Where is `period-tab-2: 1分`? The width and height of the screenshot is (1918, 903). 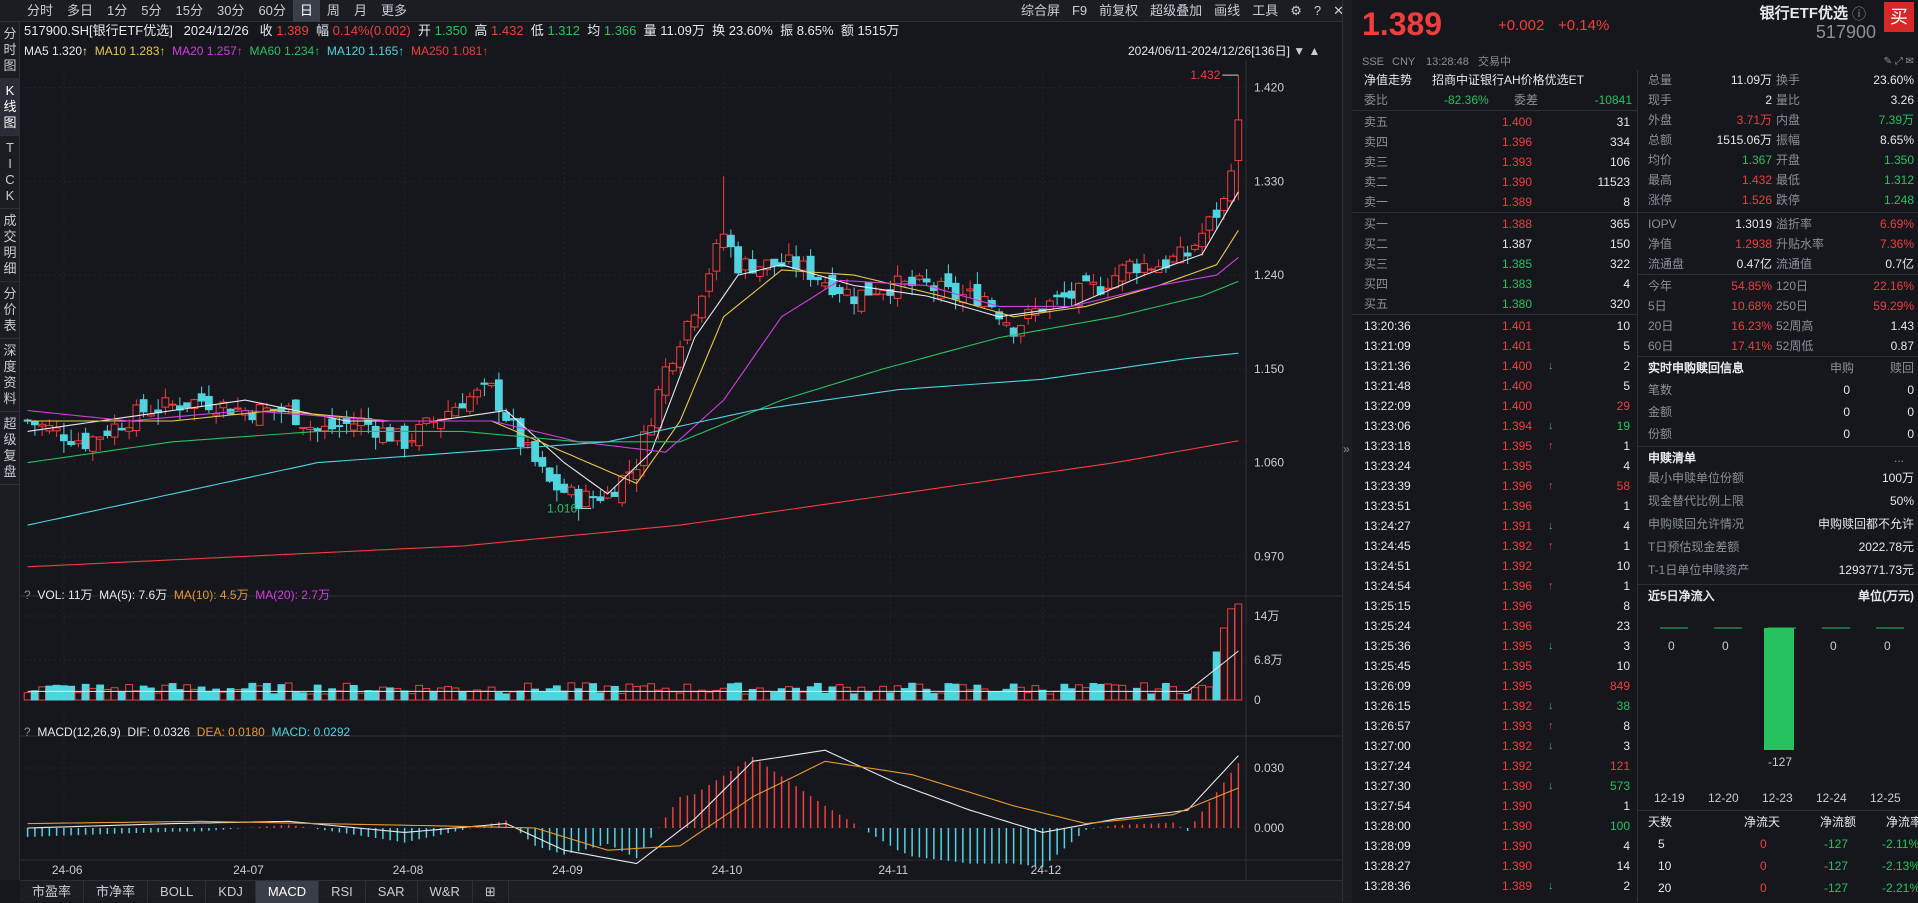 period-tab-2: 1分 is located at coordinates (117, 10).